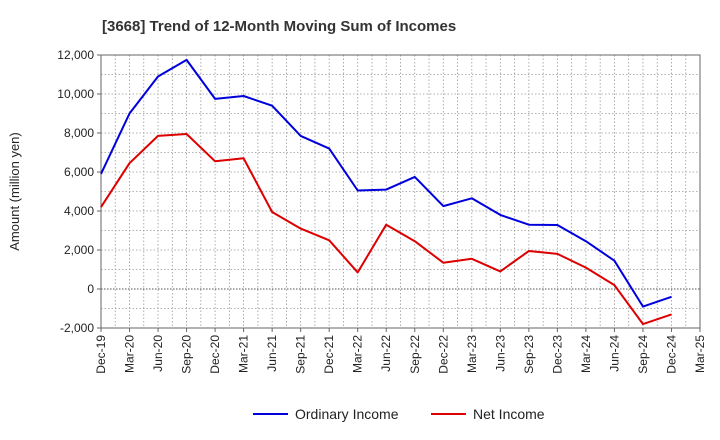  I want to click on x-tick-label: Jun-21, so click(272, 353).